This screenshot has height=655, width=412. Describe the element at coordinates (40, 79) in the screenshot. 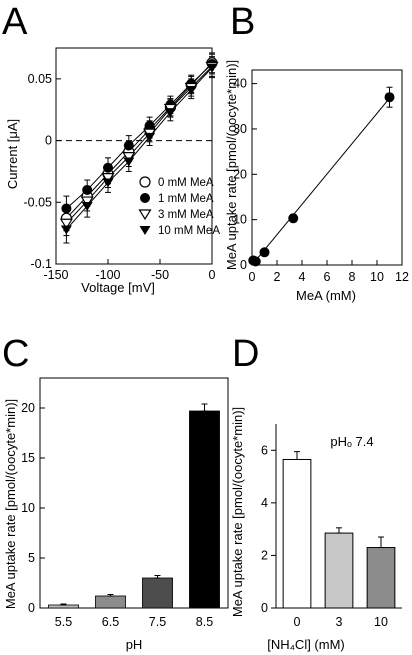

I see `panel-a-ytick-label: 0.05` at that location.